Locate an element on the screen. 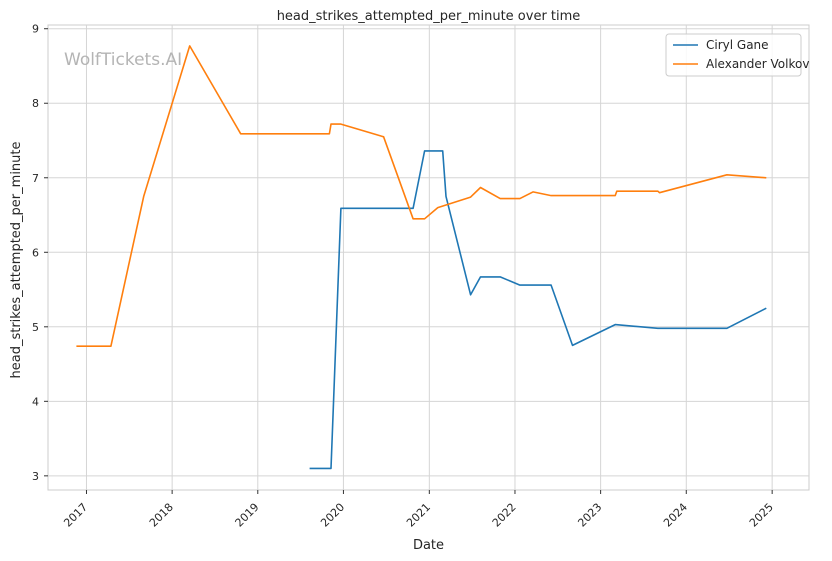 Image resolution: width=832 pixels, height=561 pixels. y-tick-label: 9 is located at coordinates (35, 29).